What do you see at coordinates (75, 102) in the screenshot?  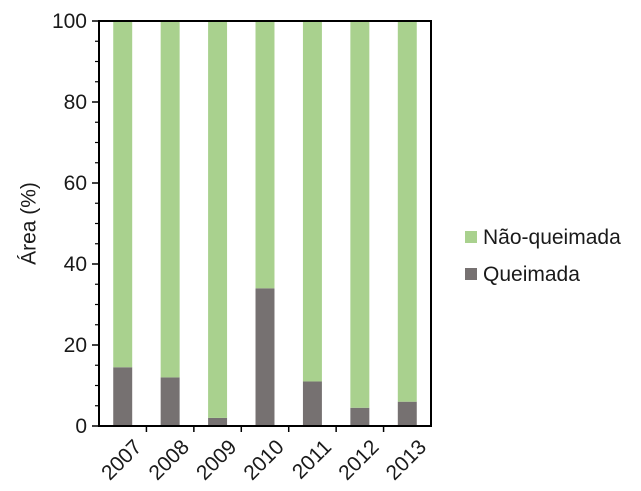 I see `y-tick-label-80: 80` at bounding box center [75, 102].